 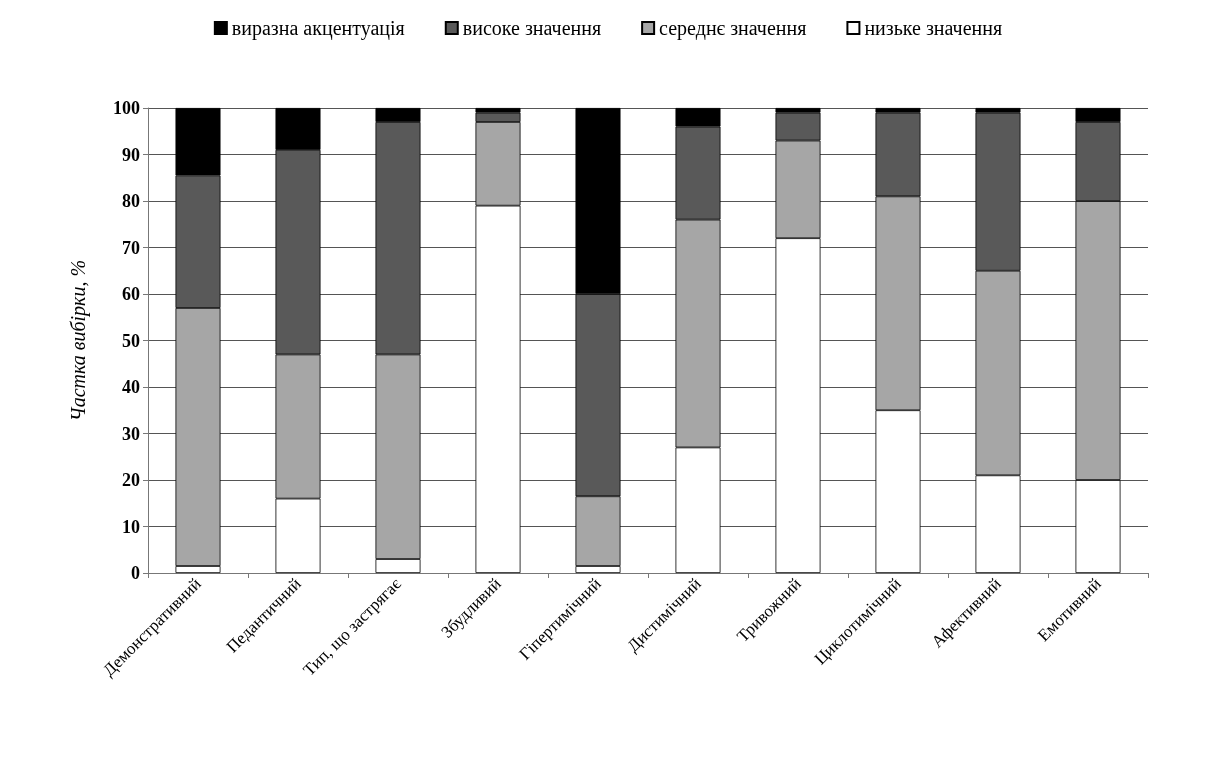 What do you see at coordinates (131, 387) in the screenshot?
I see `y-tick-label: 40` at bounding box center [131, 387].